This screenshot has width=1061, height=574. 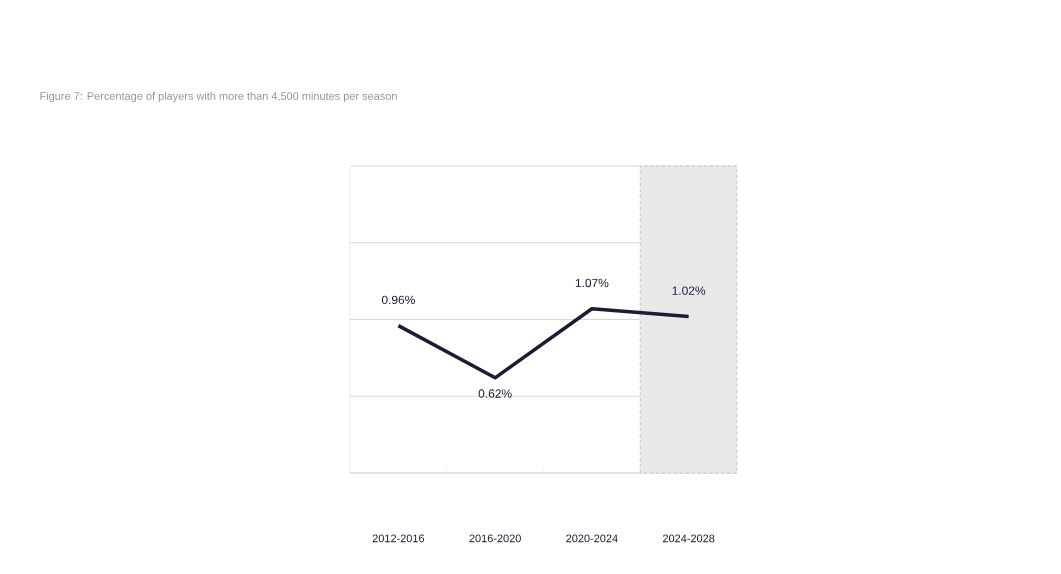 I want to click on text: Figure 7: Percentage of players with more than 4,500 minutes per season, so click(x=218, y=97).